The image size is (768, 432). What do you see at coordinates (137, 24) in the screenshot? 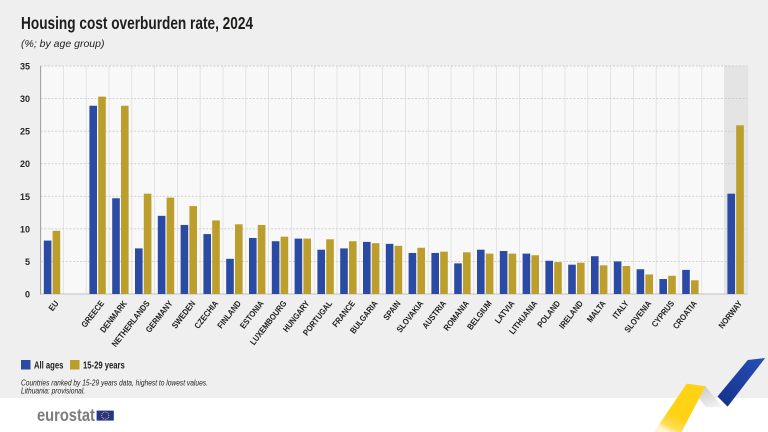
I see `svg-text:Housing cost overburden rate,: Housing cost overburden rate, 2024` at bounding box center [137, 24].